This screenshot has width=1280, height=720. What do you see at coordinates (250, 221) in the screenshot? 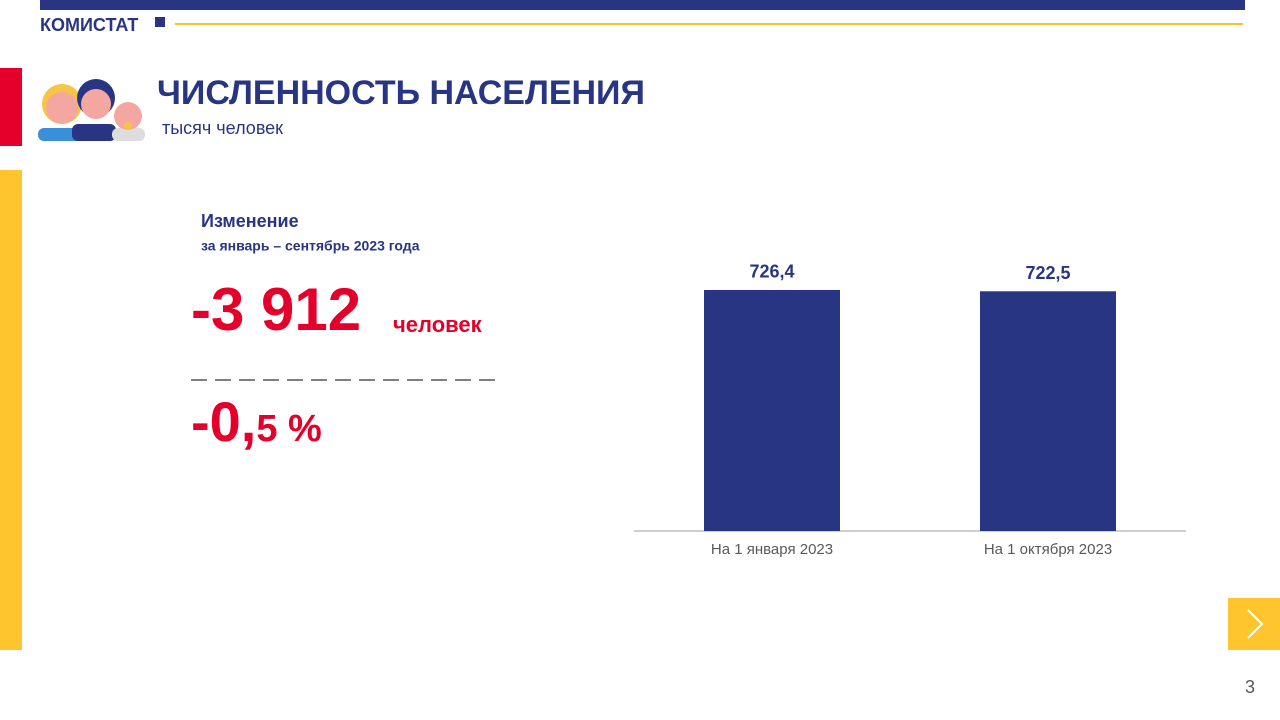
I see `summary-heading: Изменение` at bounding box center [250, 221].